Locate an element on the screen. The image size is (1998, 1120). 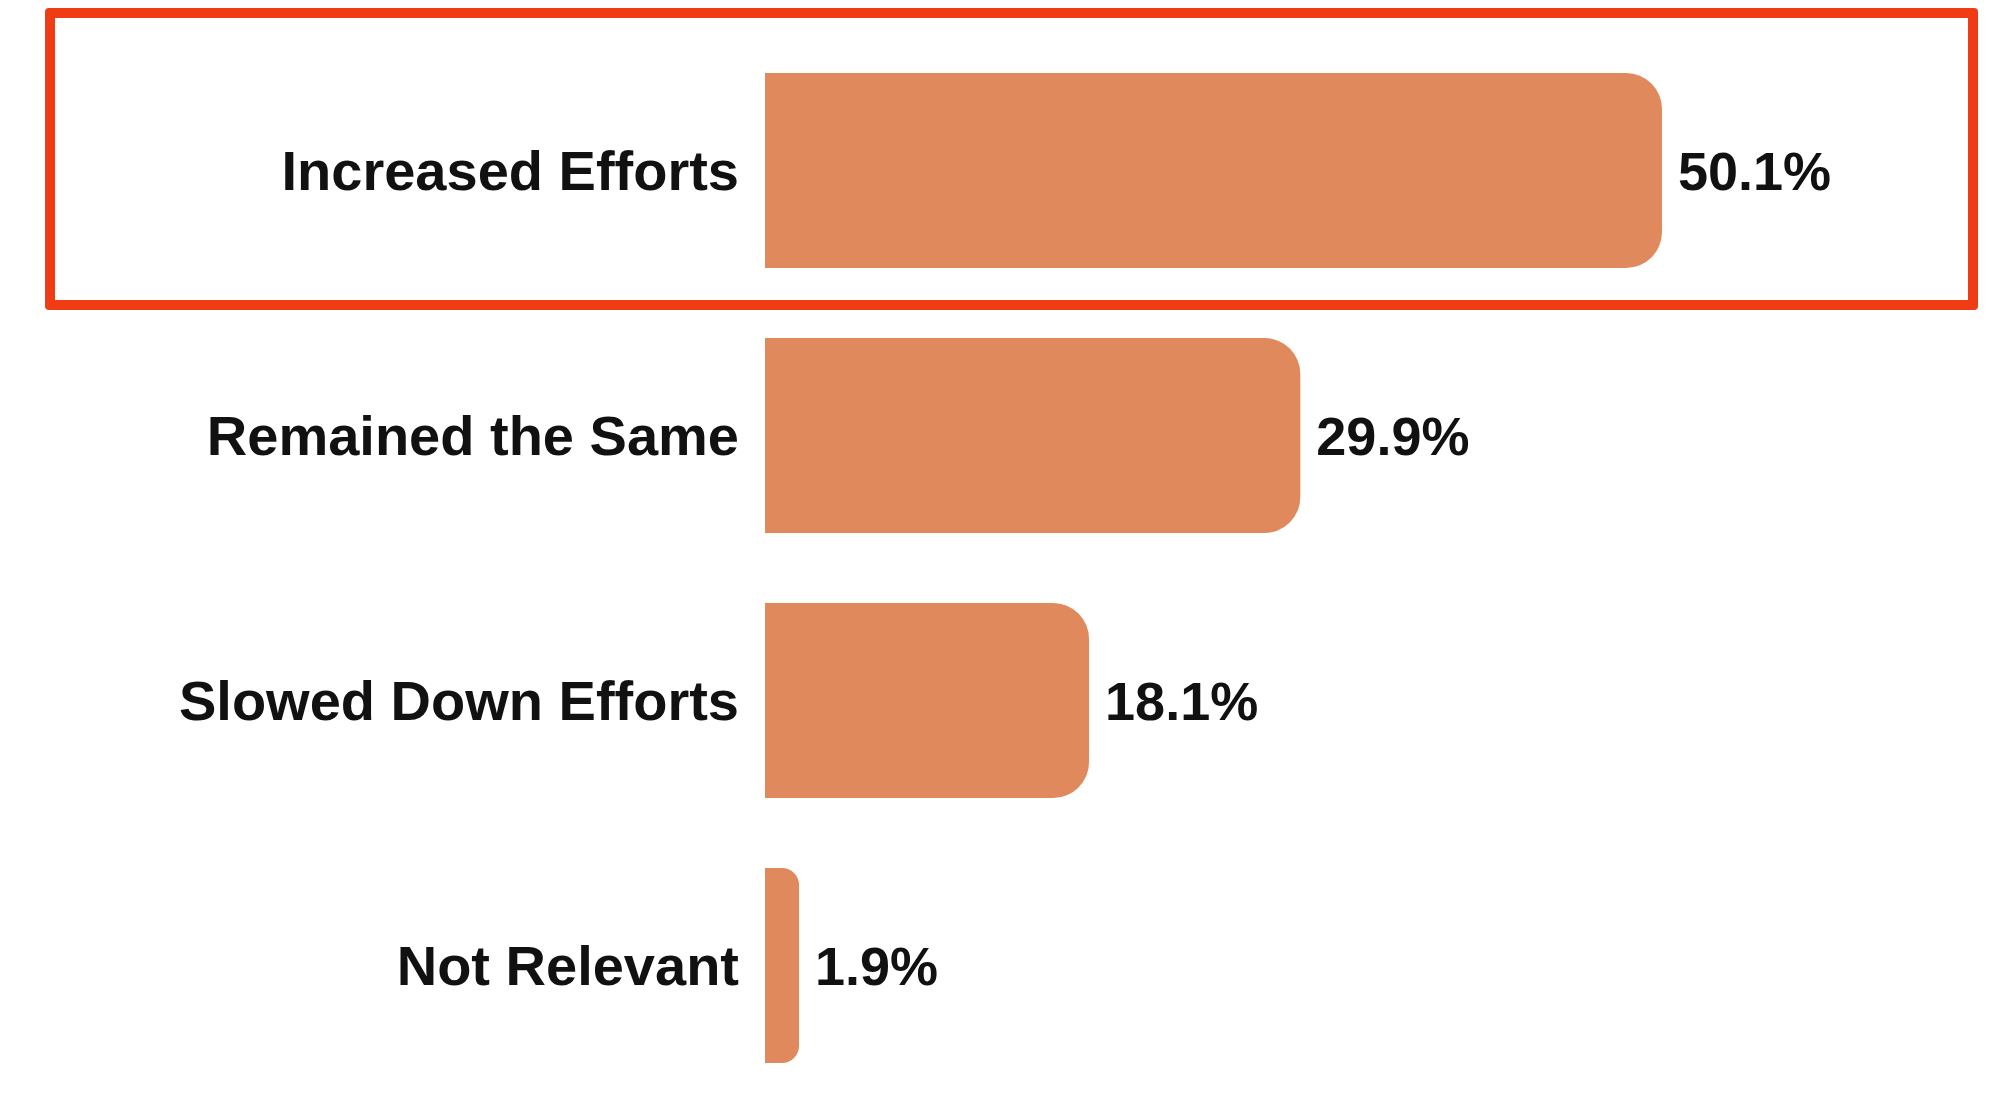
data-label: 29.9% is located at coordinates (1393, 435).